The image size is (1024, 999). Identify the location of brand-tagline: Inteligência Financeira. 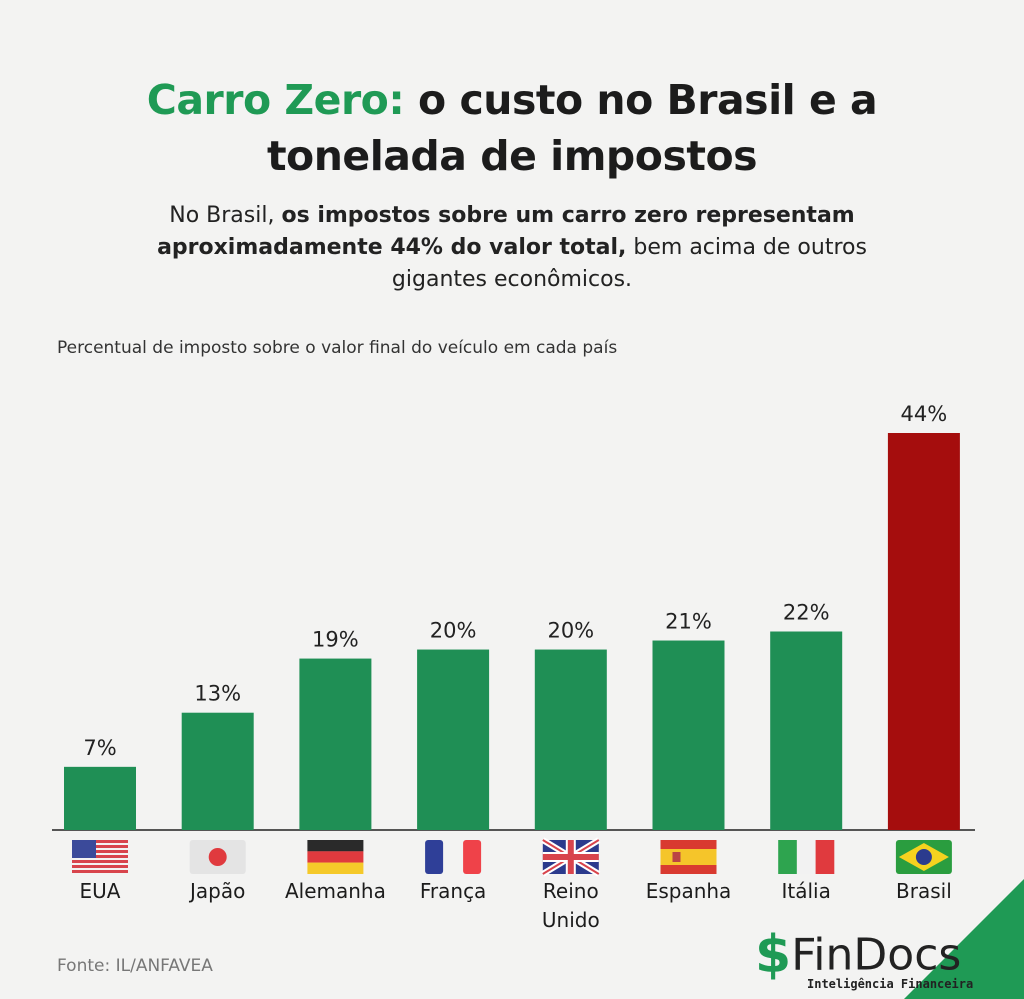
(890, 984).